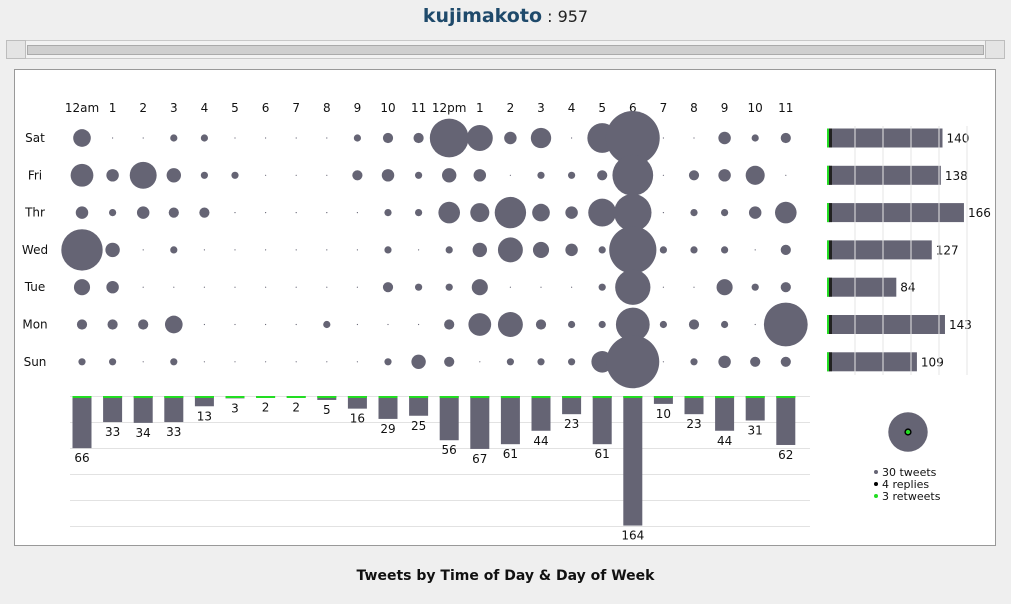 The width and height of the screenshot is (1011, 604). Describe the element at coordinates (235, 408) in the screenshot. I see `hour-total-label: 3` at that location.